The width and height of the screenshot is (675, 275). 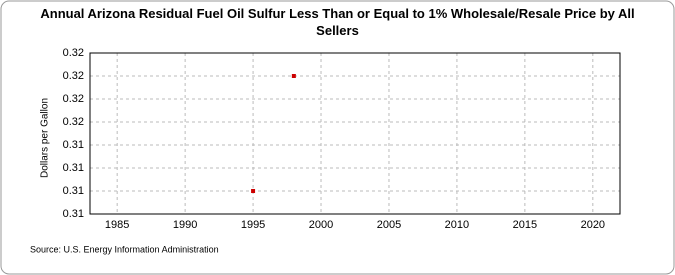 What do you see at coordinates (593, 225) in the screenshot?
I see `x-tick-label: 2020` at bounding box center [593, 225].